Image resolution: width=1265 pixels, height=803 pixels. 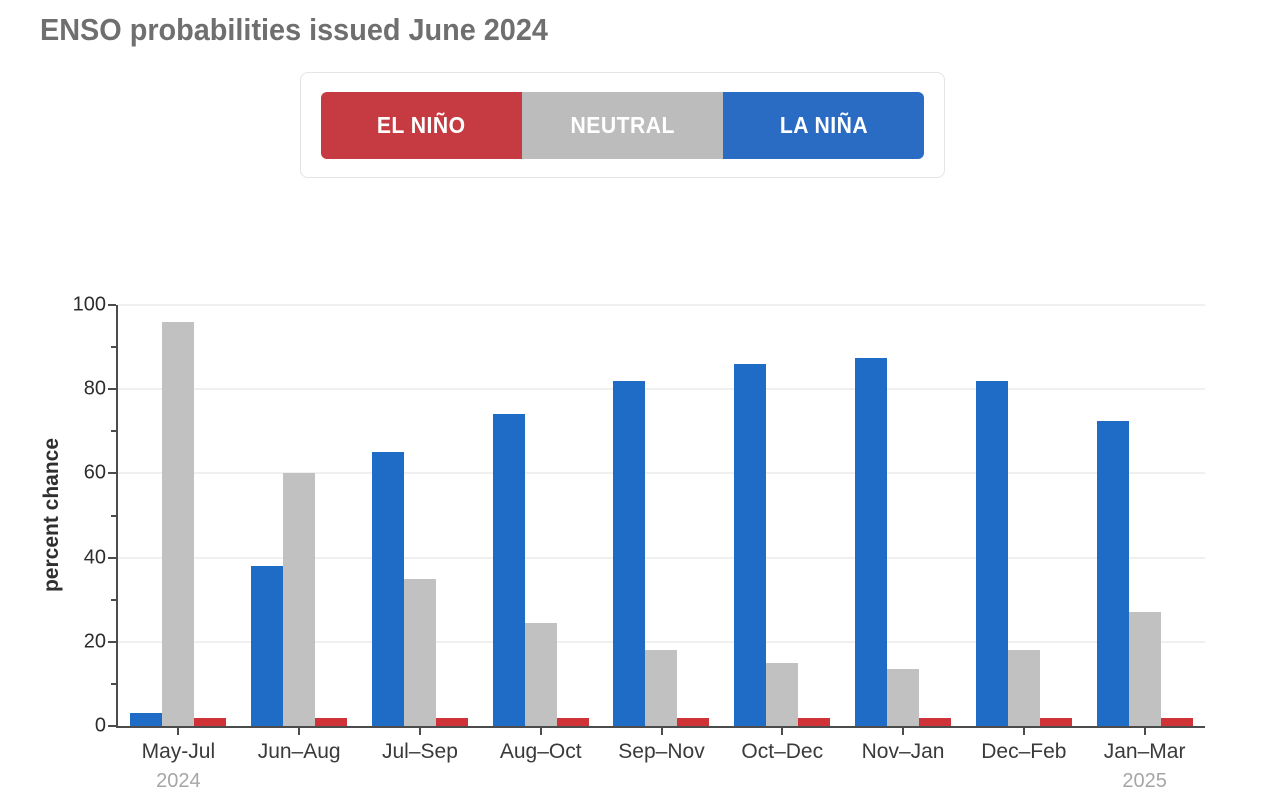 I want to click on x-year-label-2024: 2024, so click(x=178, y=781).